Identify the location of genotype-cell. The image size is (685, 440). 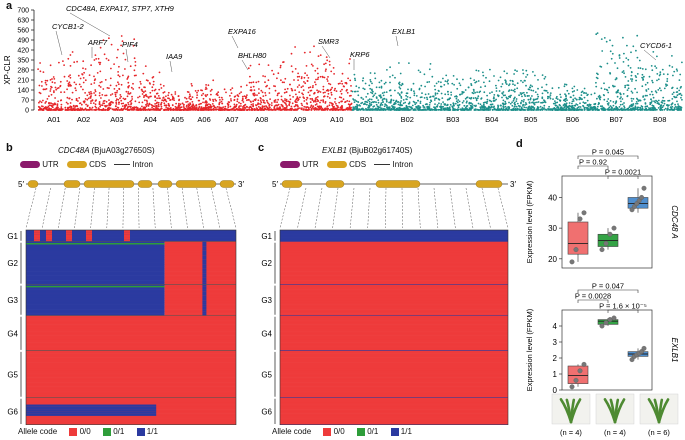
(204, 259).